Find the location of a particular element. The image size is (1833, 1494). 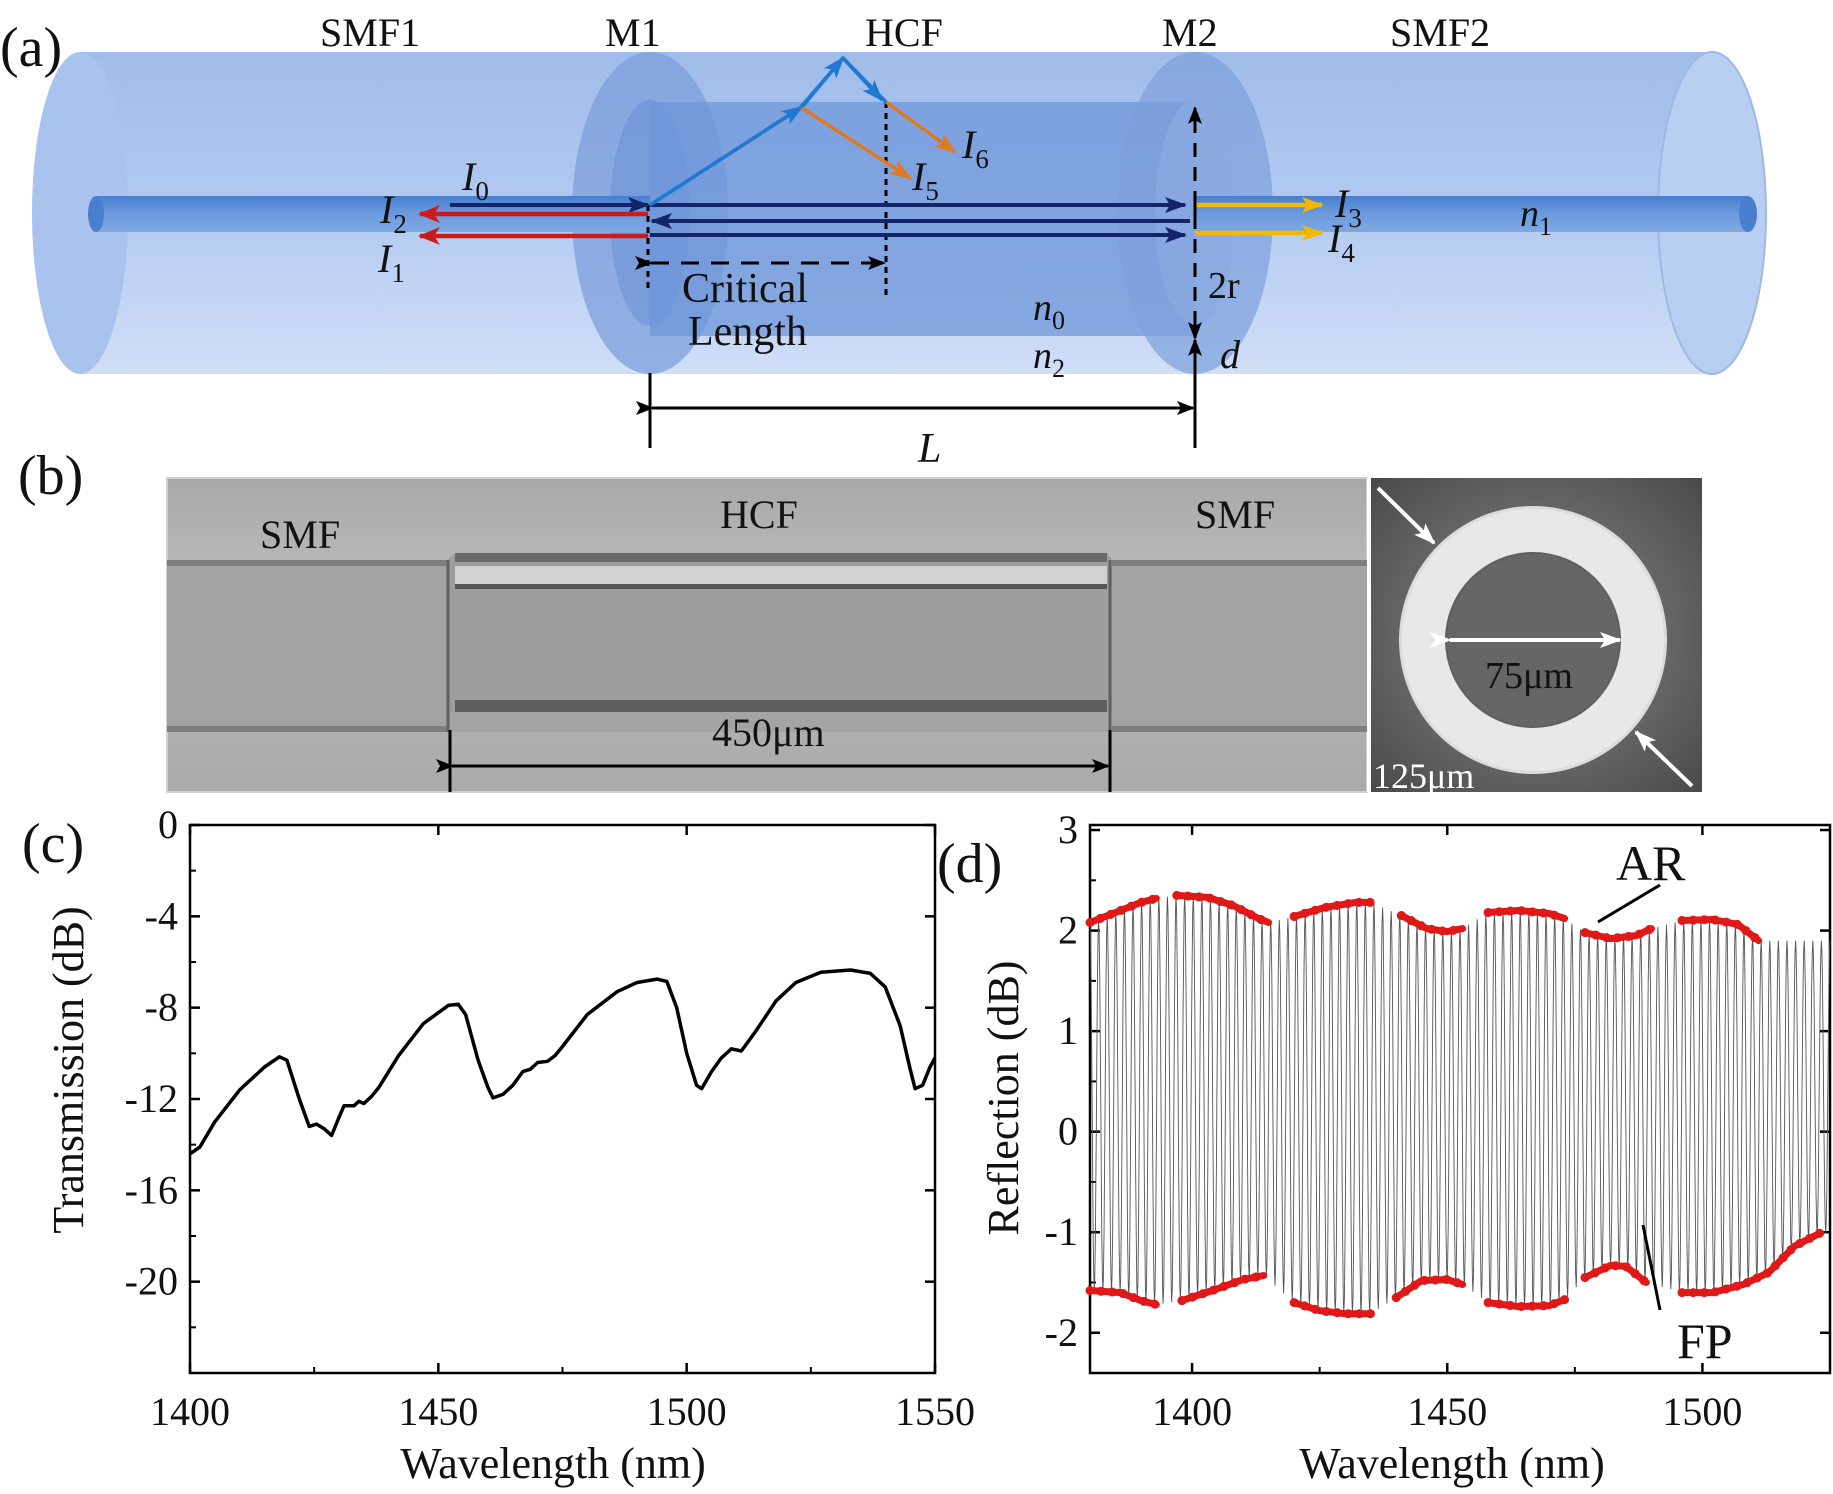

chart-d-xtick-label: 1400 is located at coordinates (1192, 1411).